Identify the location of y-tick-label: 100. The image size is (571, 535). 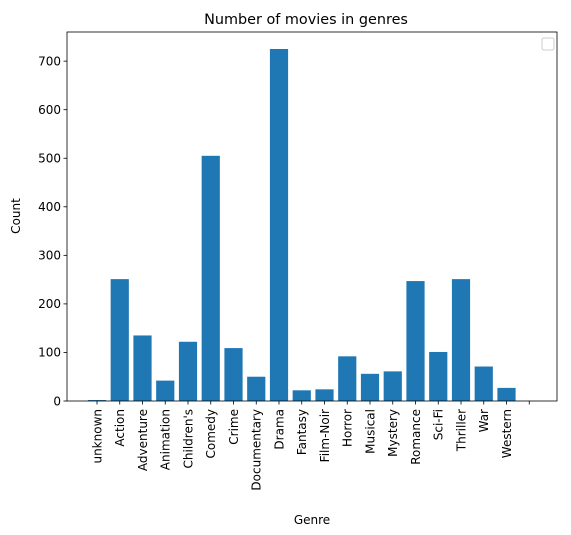
(49, 353).